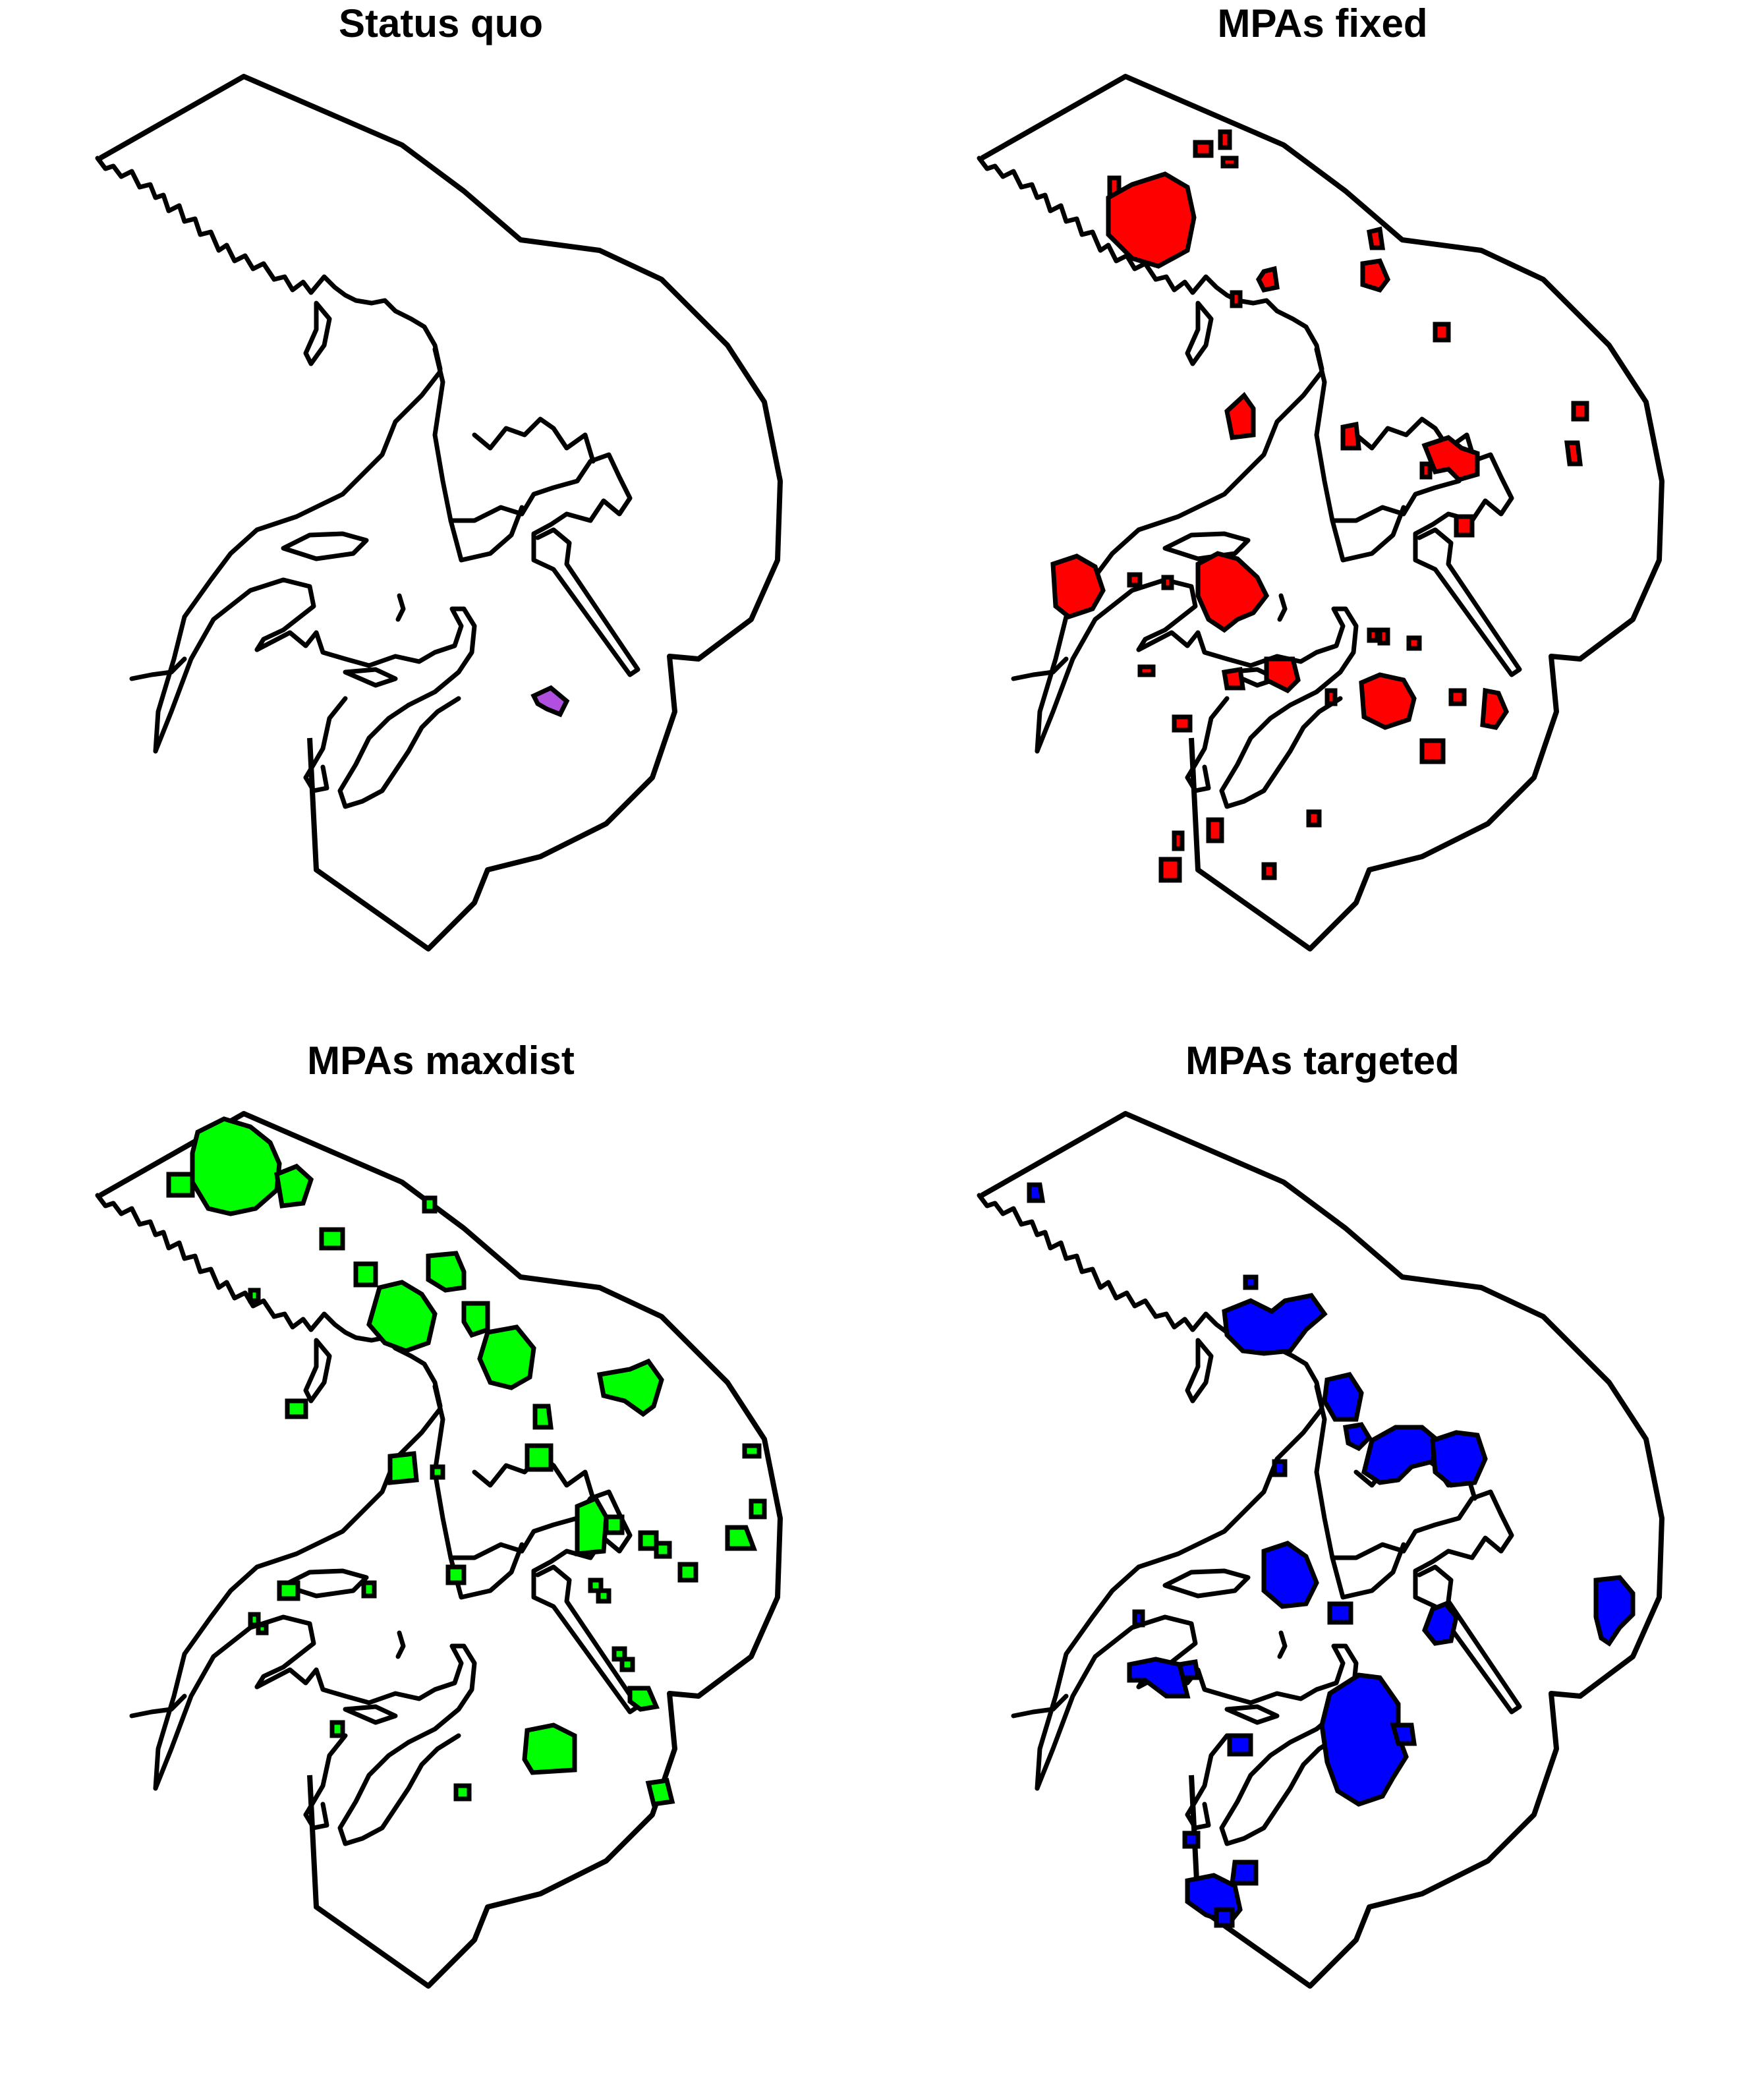 Image resolution: width=1764 pixels, height=2075 pixels. What do you see at coordinates (441, 1060) in the screenshot?
I see `panel-title: MPAs maxdist` at bounding box center [441, 1060].